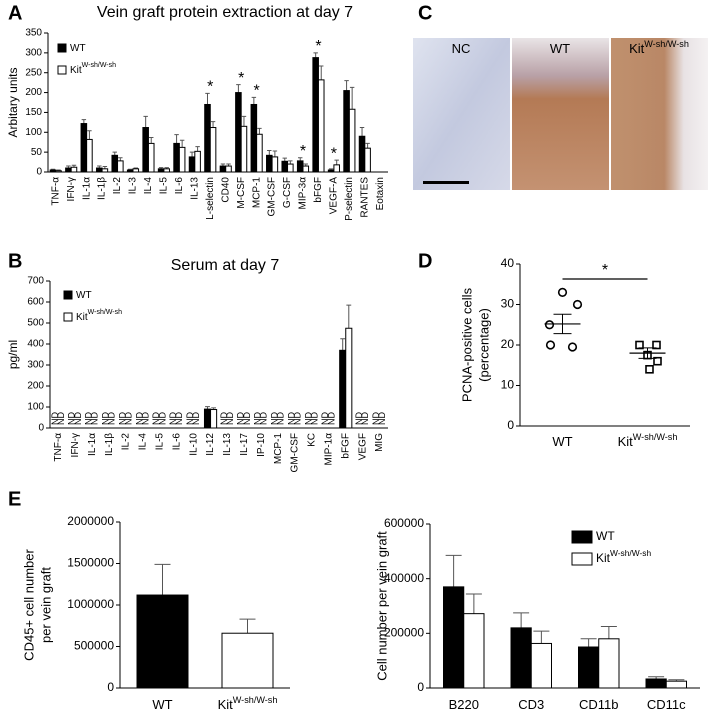  I want to click on y-tick-label: 250, so click(33, 72).